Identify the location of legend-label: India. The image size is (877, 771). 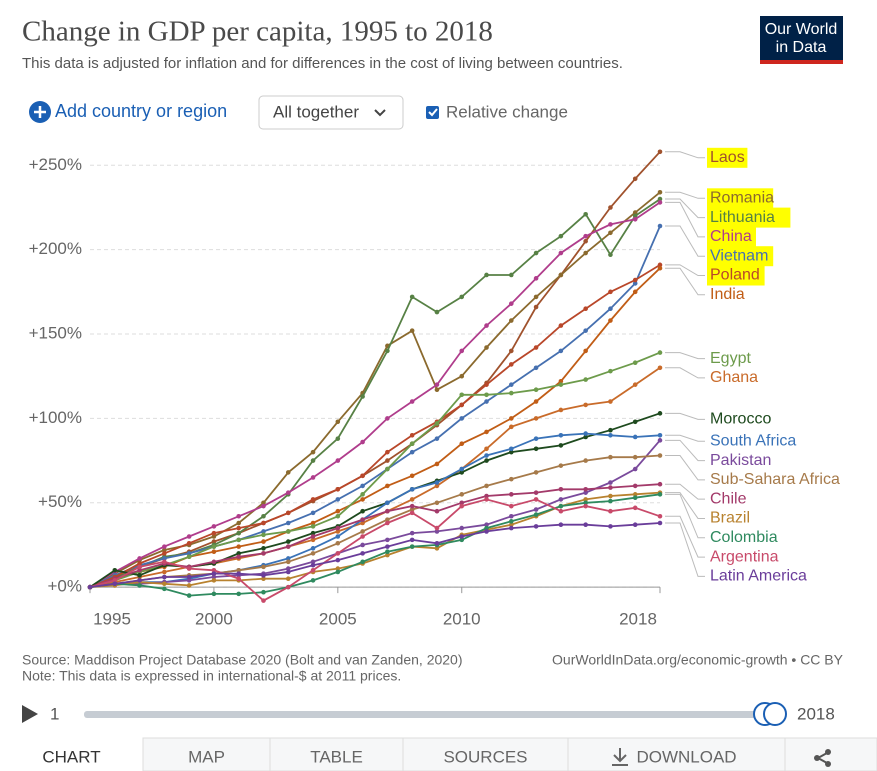
(727, 294).